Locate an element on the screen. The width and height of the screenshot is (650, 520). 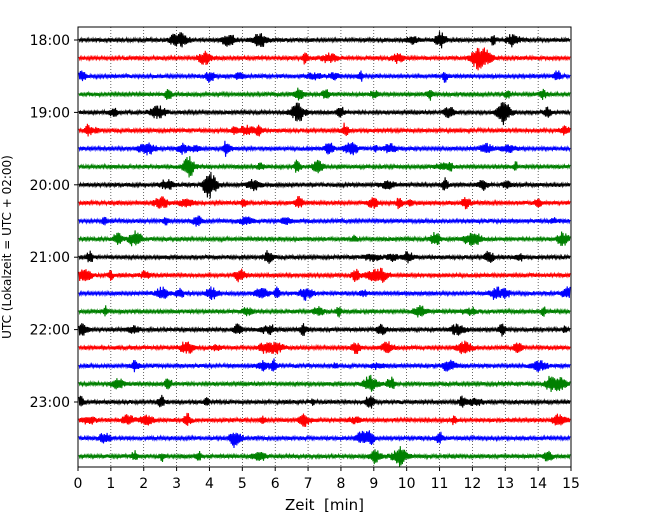
x-tick-label: 9 is located at coordinates (373, 484).